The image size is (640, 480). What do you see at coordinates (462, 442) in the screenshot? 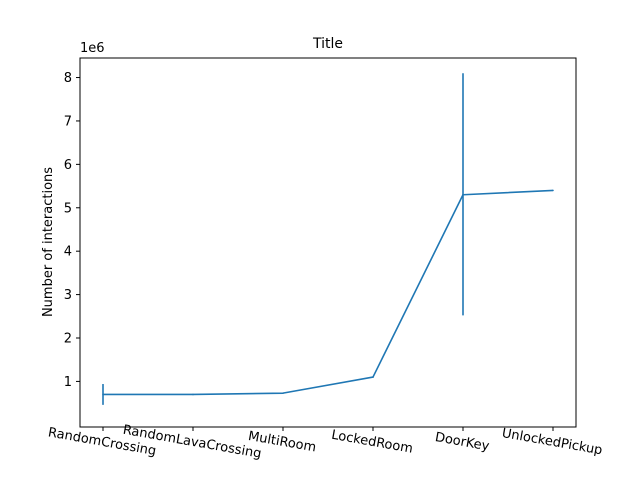
I see `x-tick-label: DoorKey` at bounding box center [462, 442].